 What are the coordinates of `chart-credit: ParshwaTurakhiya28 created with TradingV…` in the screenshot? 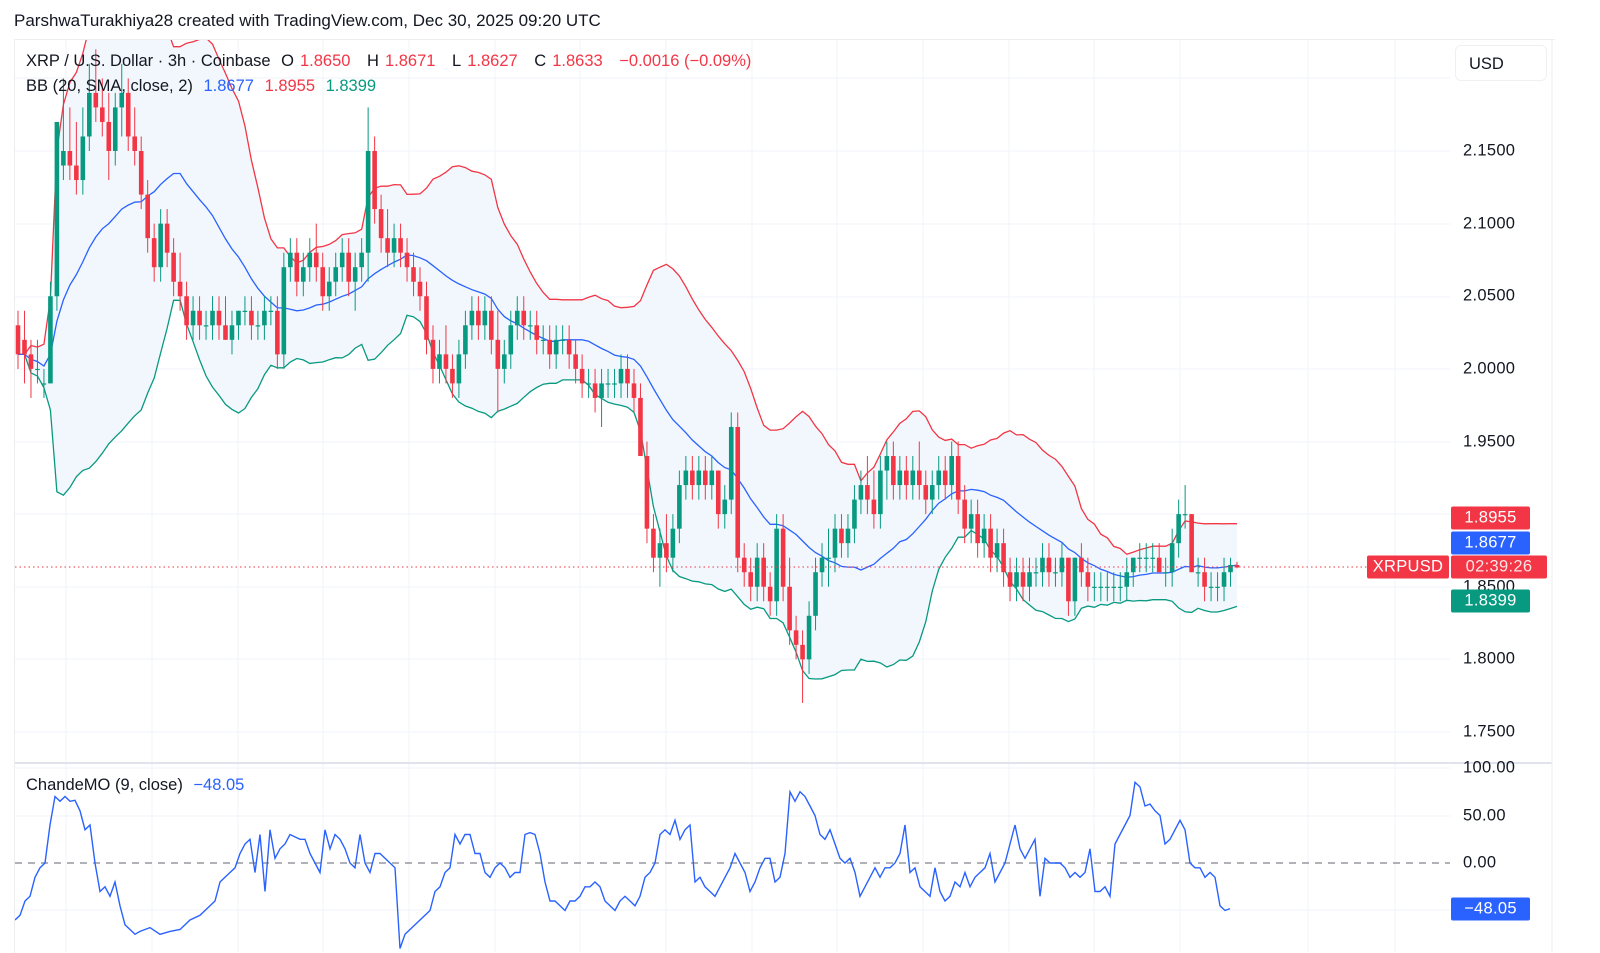 It's located at (307, 20).